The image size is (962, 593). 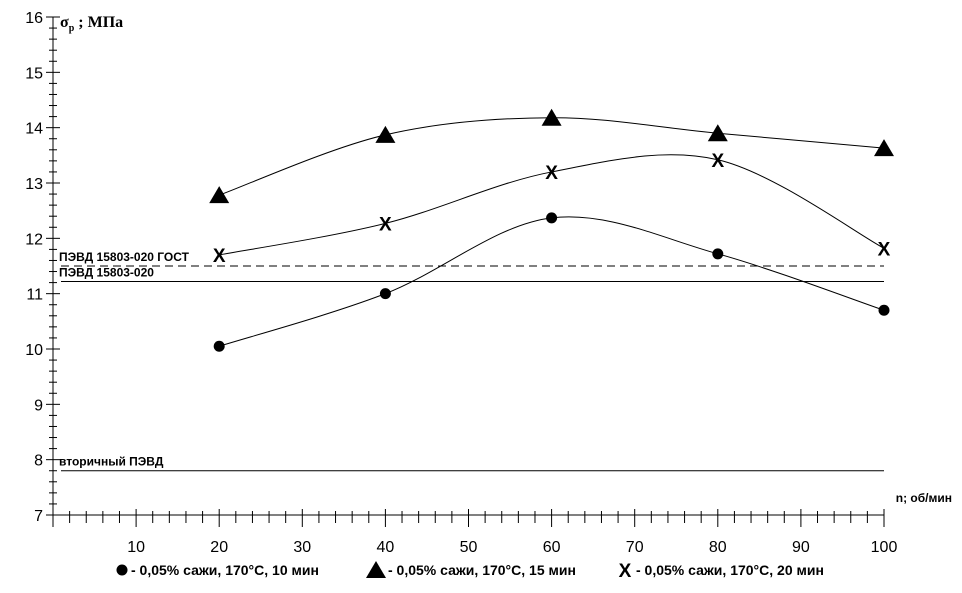 I want to click on x-tick-label: 70, so click(x=635, y=547).